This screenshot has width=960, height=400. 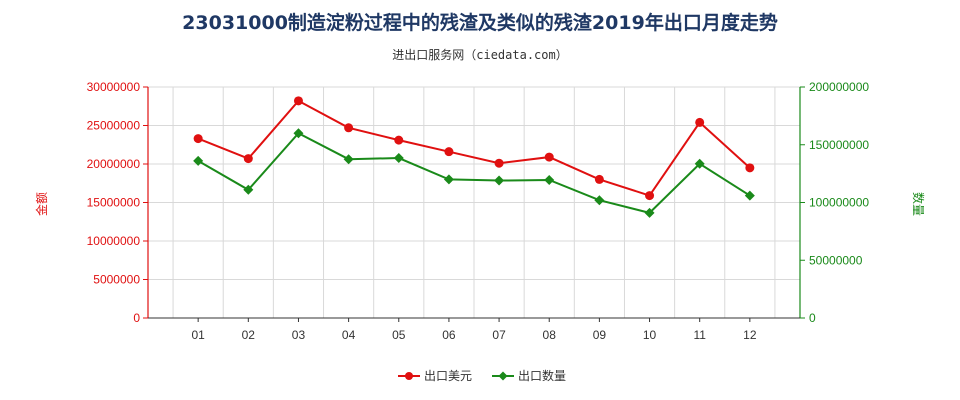 I want to click on legend-item: 出口数量, so click(x=529, y=375).